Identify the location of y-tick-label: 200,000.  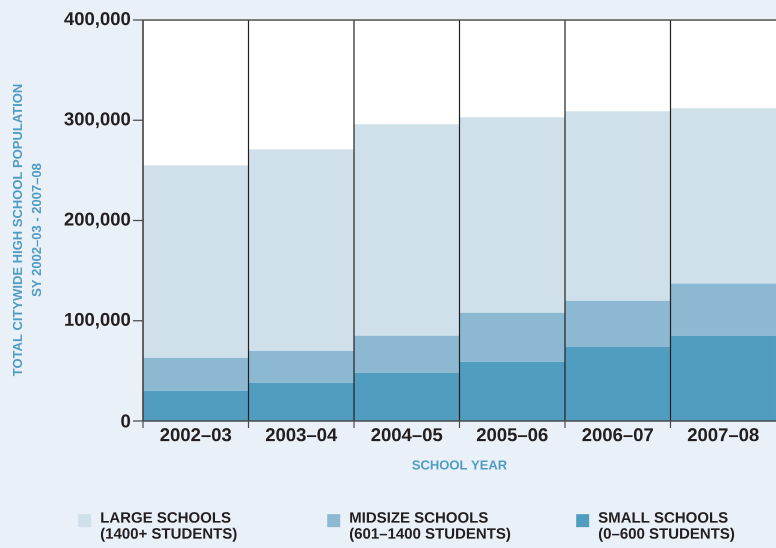
(97, 220).